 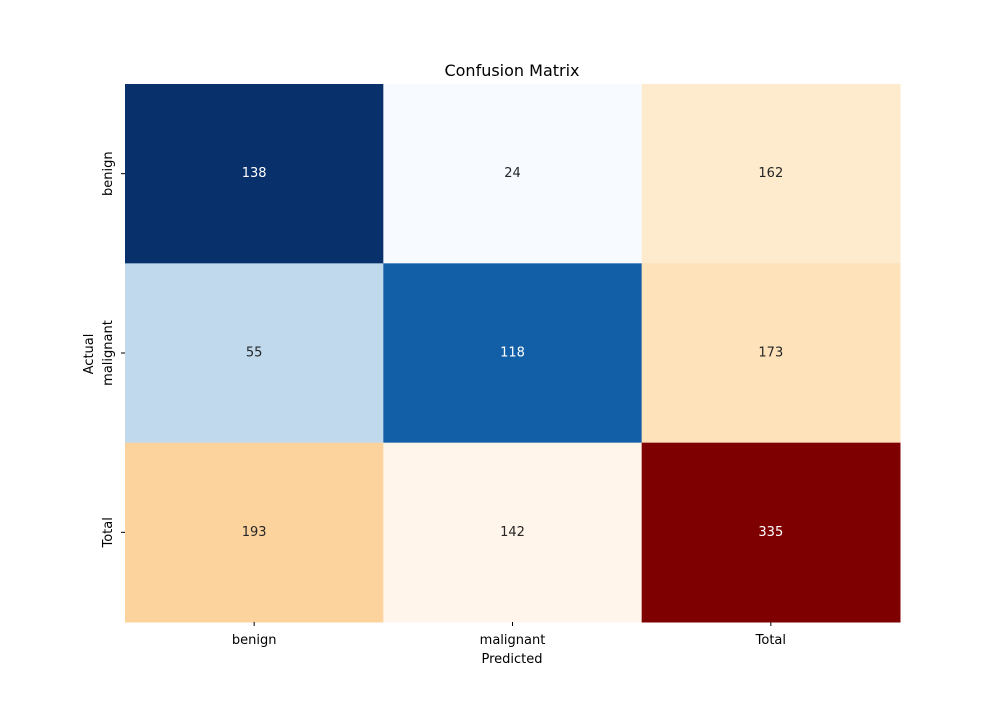 I want to click on y-tick-label: benign, so click(x=108, y=173).